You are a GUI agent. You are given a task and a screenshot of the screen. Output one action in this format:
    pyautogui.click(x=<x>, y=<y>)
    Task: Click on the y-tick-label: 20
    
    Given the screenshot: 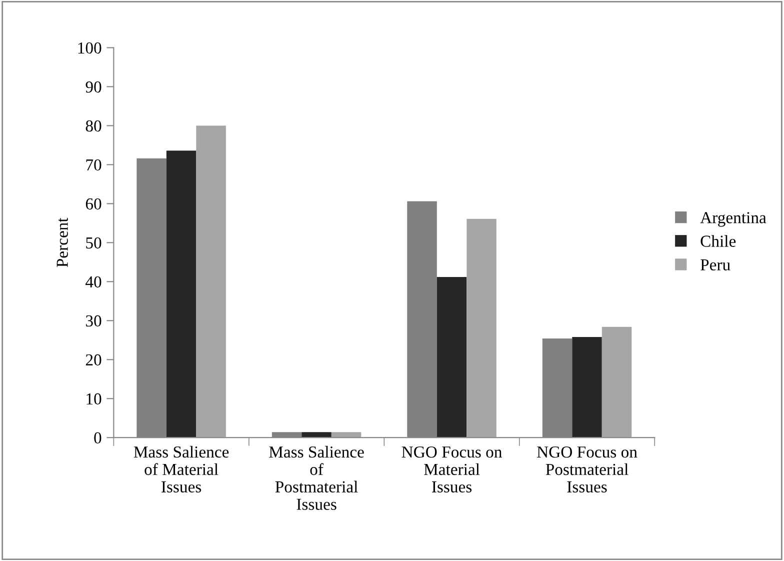 What is the action you would take?
    pyautogui.click(x=94, y=360)
    